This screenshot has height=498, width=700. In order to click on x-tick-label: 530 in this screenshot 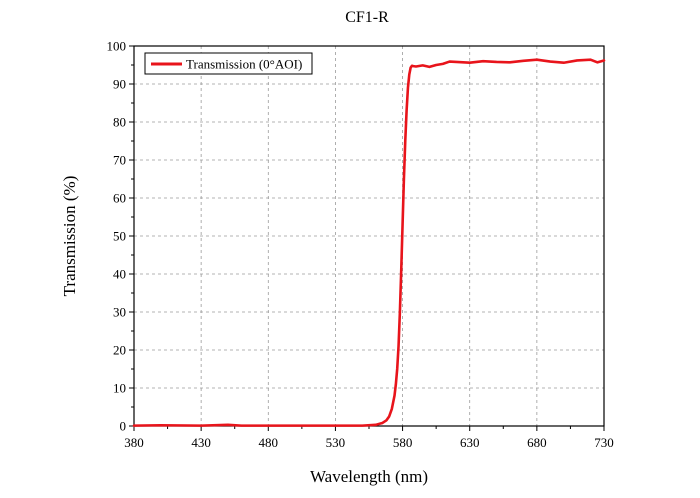, I will do `click(336, 442)`.